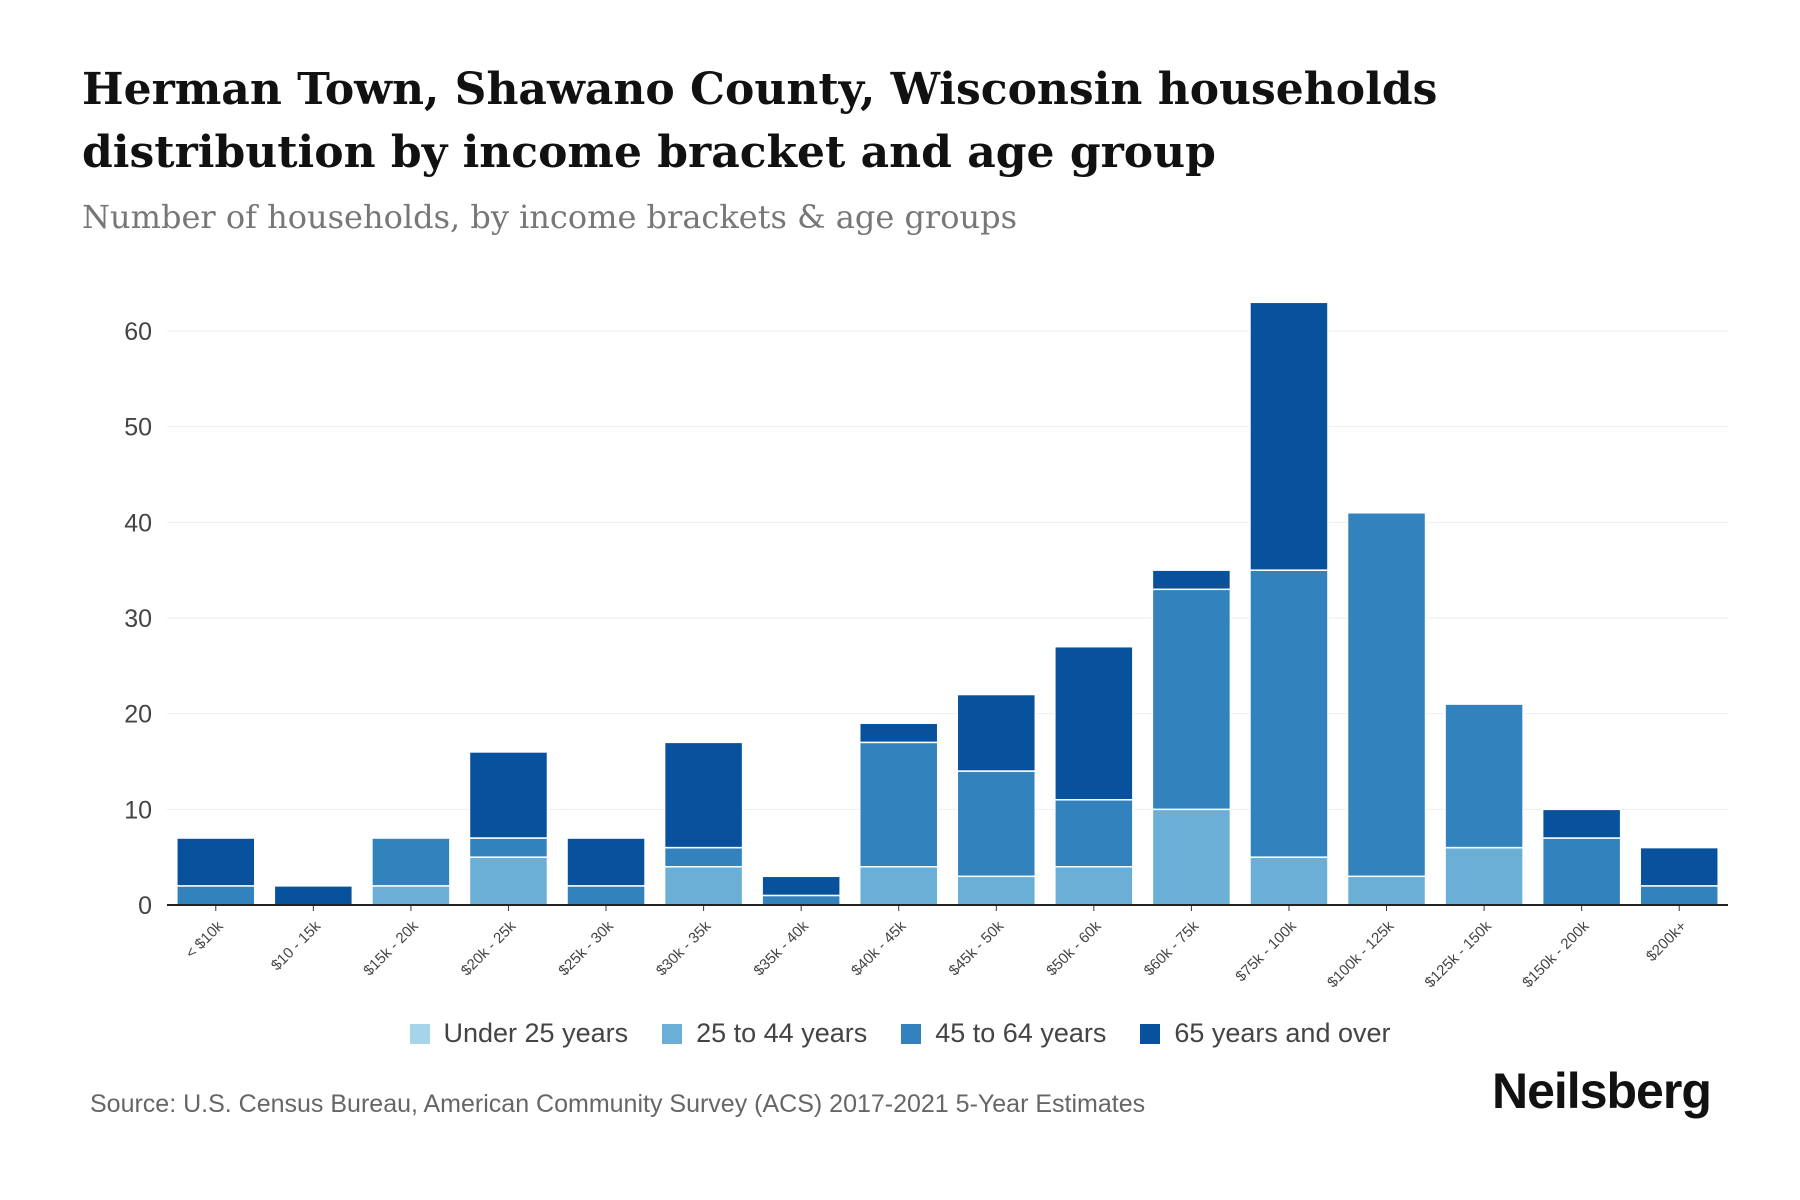 This screenshot has width=1800, height=1200. Describe the element at coordinates (1266, 951) in the screenshot. I see `x-tick-label: $75k - 100k` at that location.